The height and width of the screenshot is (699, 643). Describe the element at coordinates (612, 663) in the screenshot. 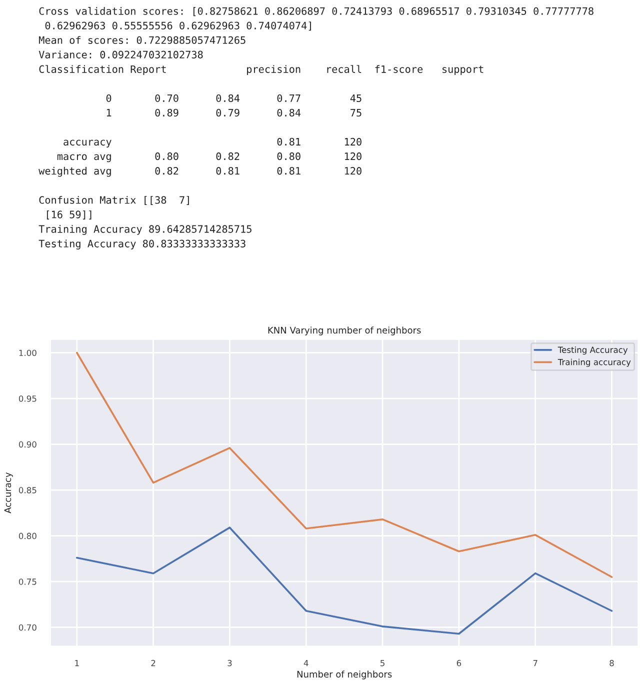

I see `x-tick-label: 8` at that location.